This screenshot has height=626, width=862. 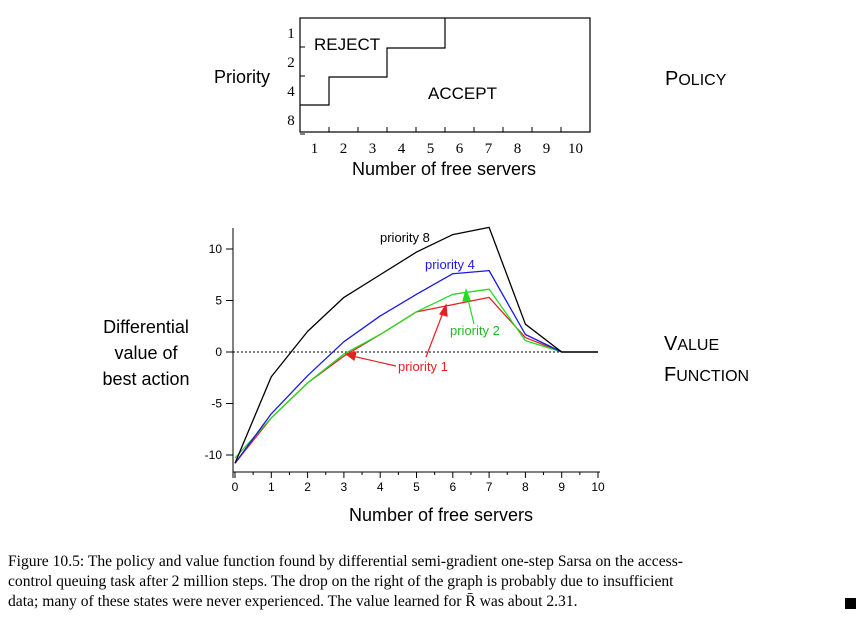 I want to click on policy-y-tick-label: 2, so click(x=291, y=63).